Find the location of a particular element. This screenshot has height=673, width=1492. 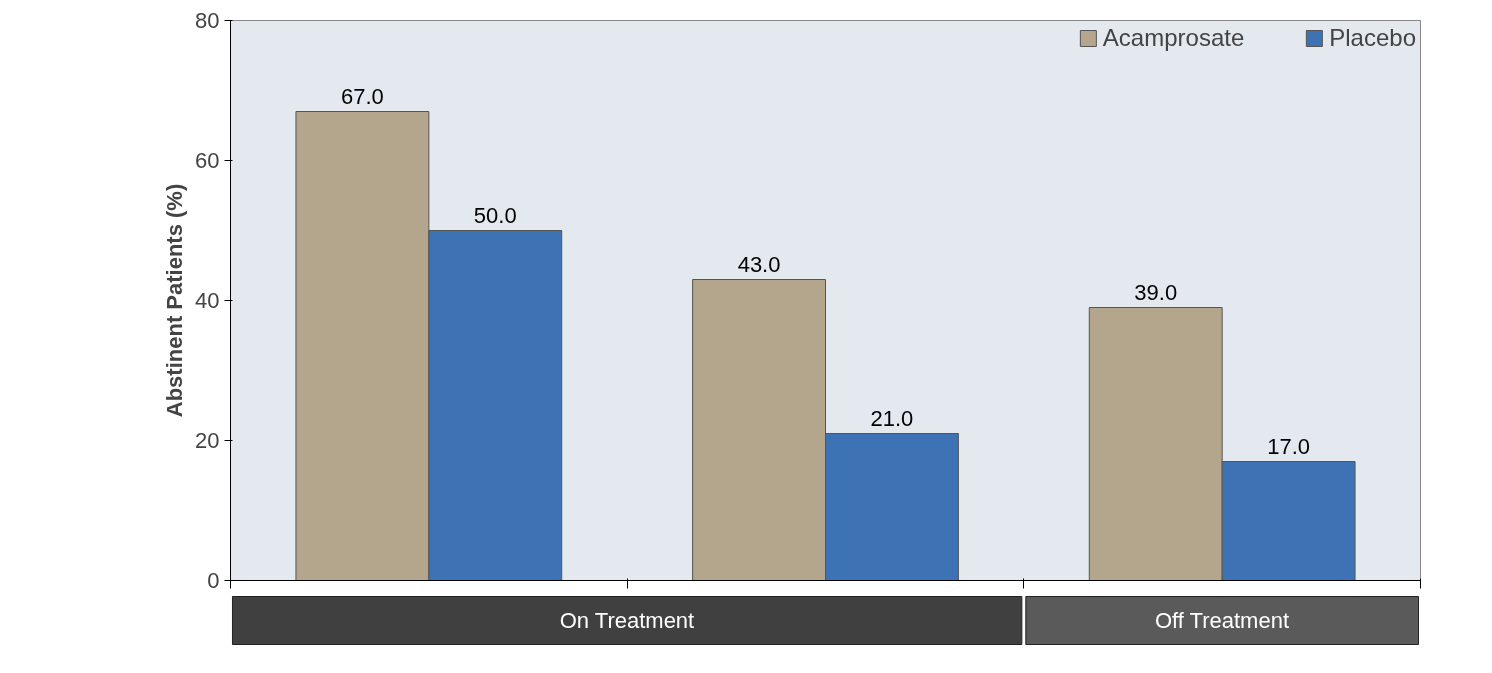

y-tick-label: 60 is located at coordinates (207, 160).